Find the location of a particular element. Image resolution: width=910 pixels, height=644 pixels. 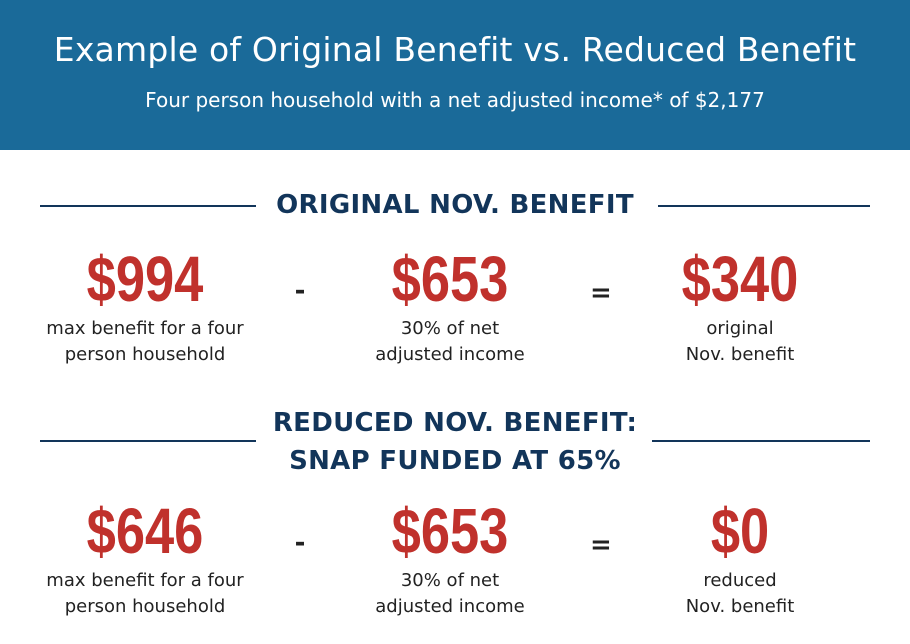

original-equals-sign: = is located at coordinates (601, 293).